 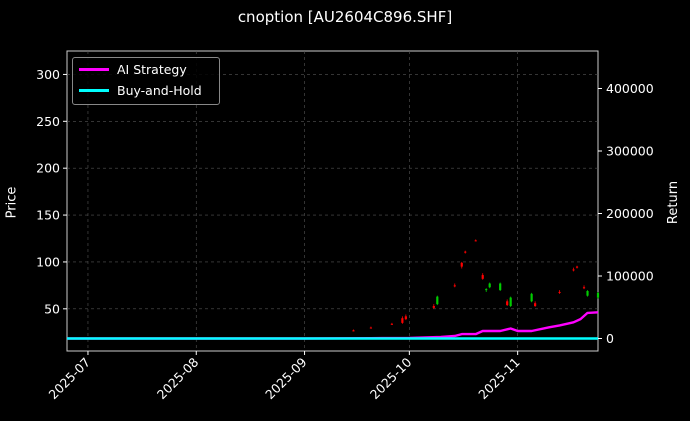 What do you see at coordinates (391, 378) in the screenshot?
I see `x-tick-label: 2025-10` at bounding box center [391, 378].